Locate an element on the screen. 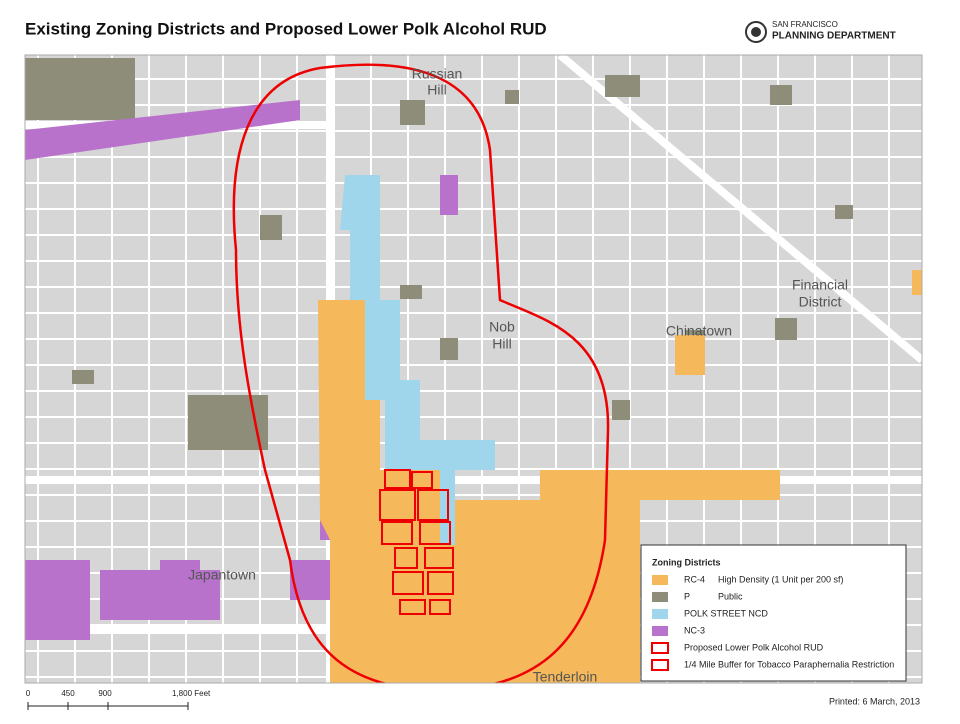 The height and width of the screenshot is (724, 960). logo: SAN FRANCISCO PLANNING DEPARTMENT is located at coordinates (820, 31).